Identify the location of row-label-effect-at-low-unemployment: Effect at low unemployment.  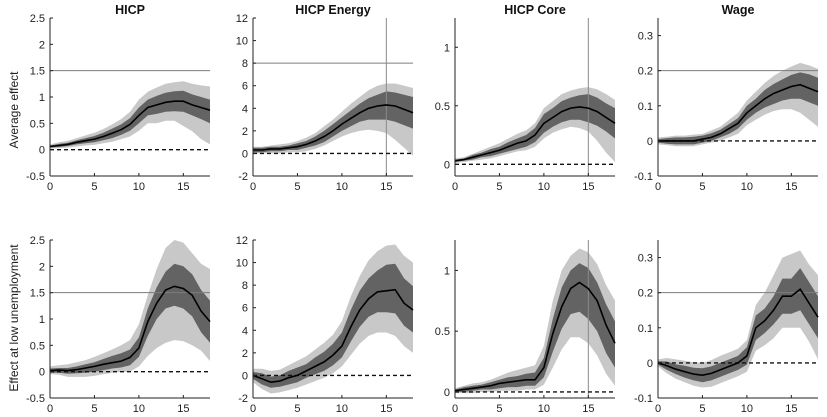
(14, 318).